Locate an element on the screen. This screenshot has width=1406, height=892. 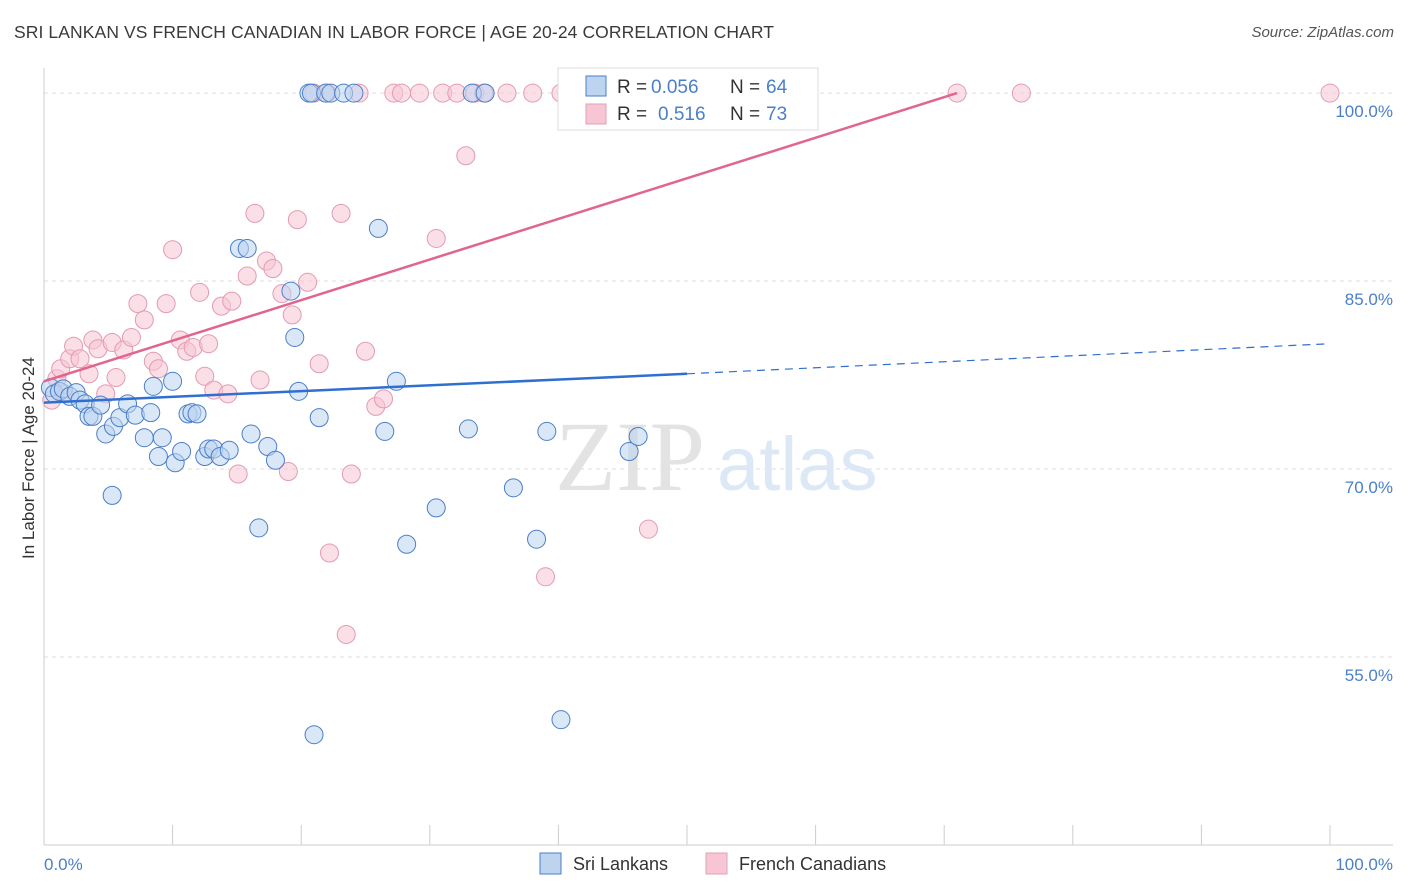
y-tick-label: 55.0% is located at coordinates (1369, 675).